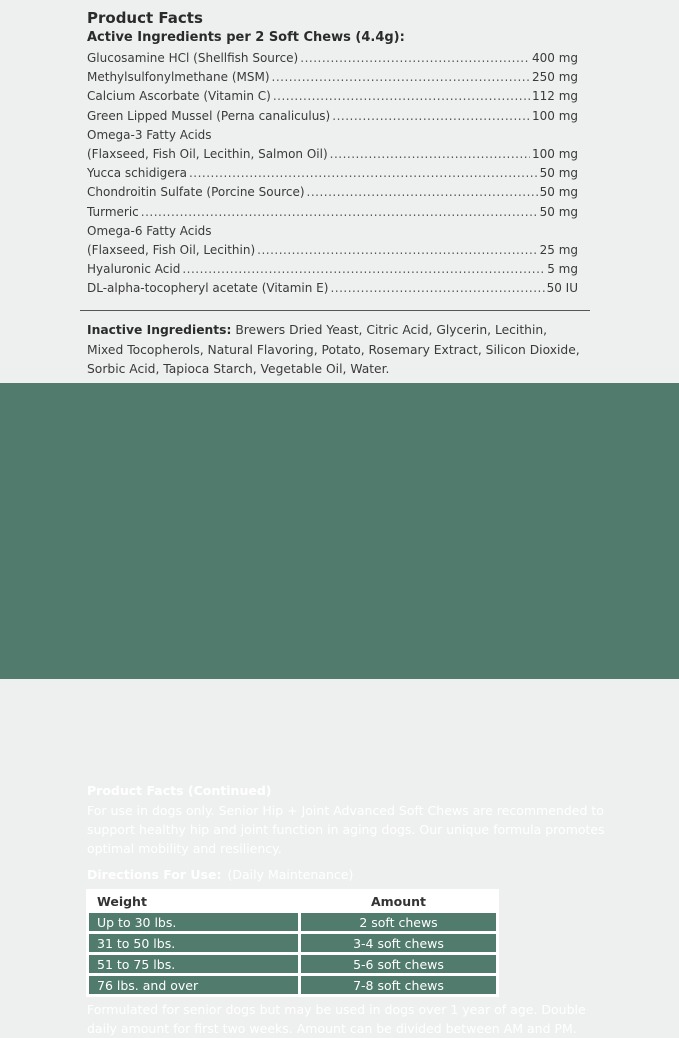 The width and height of the screenshot is (679, 1038). Describe the element at coordinates (562, 269) in the screenshot. I see `ingredient-amount: 5 mg` at that location.